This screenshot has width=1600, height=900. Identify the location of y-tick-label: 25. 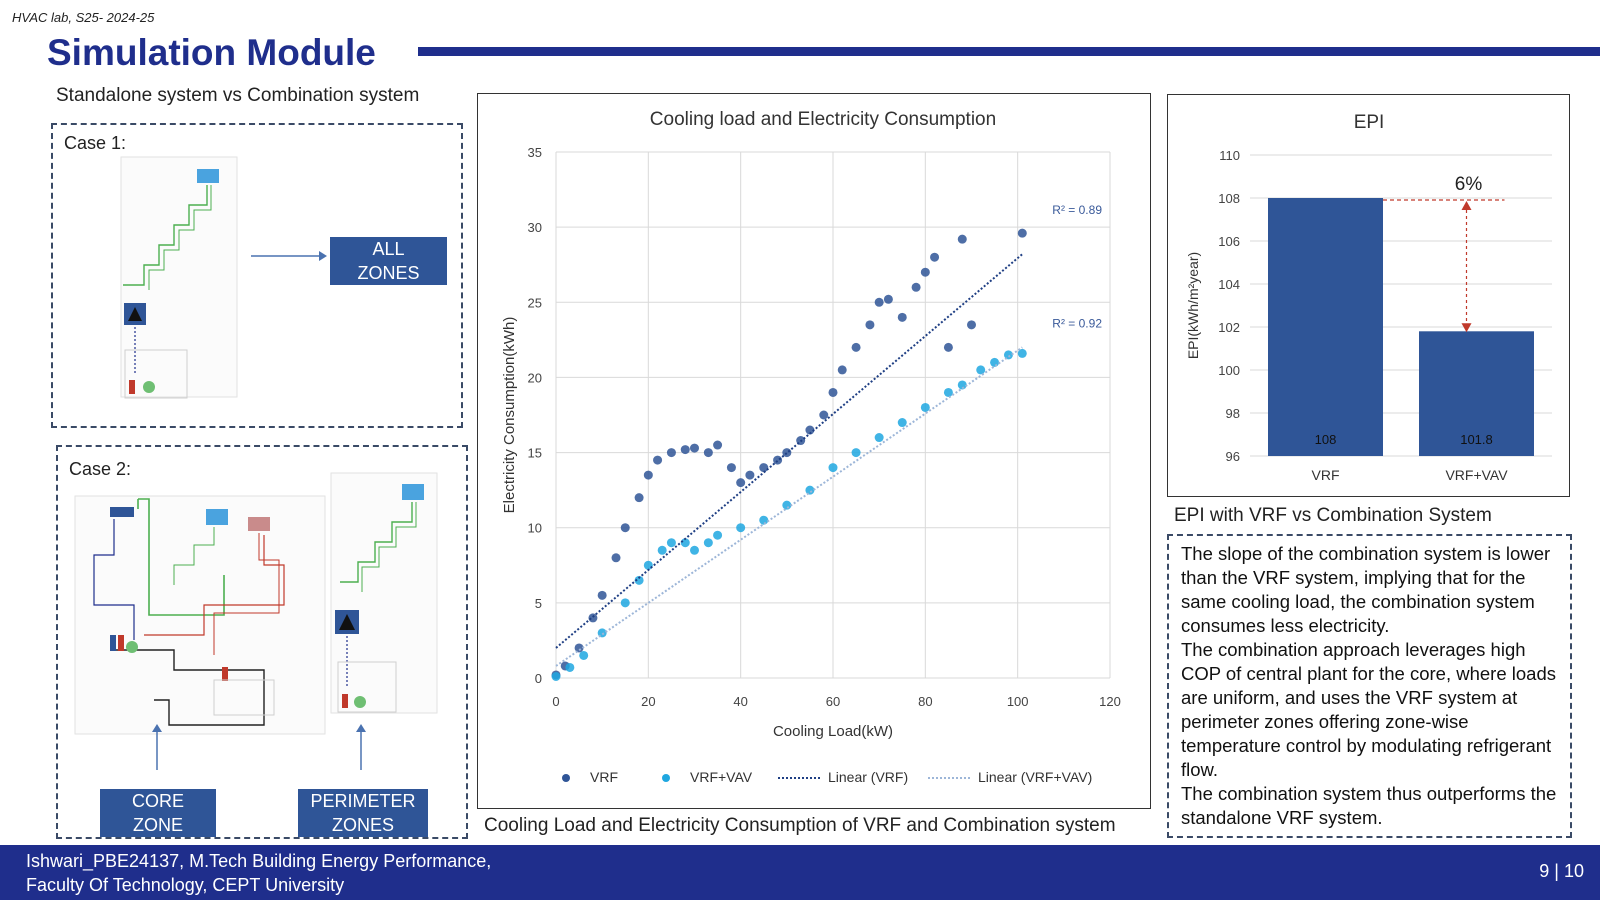
(535, 302).